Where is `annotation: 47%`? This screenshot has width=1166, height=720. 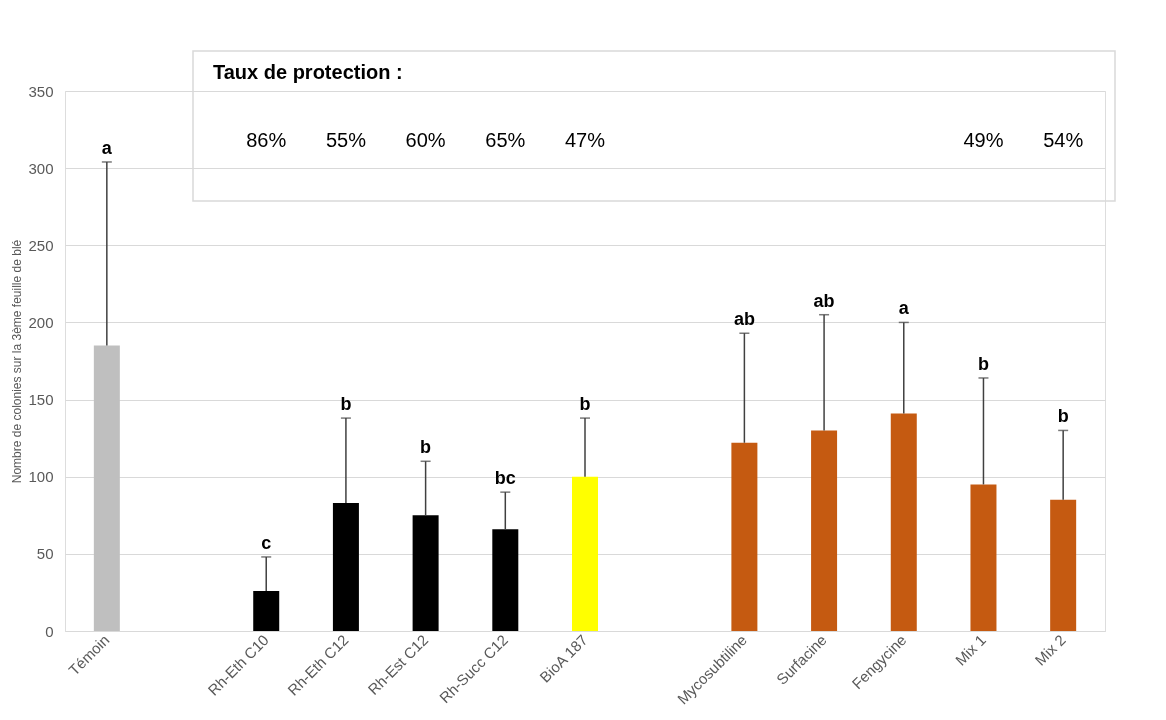 annotation: 47% is located at coordinates (585, 140).